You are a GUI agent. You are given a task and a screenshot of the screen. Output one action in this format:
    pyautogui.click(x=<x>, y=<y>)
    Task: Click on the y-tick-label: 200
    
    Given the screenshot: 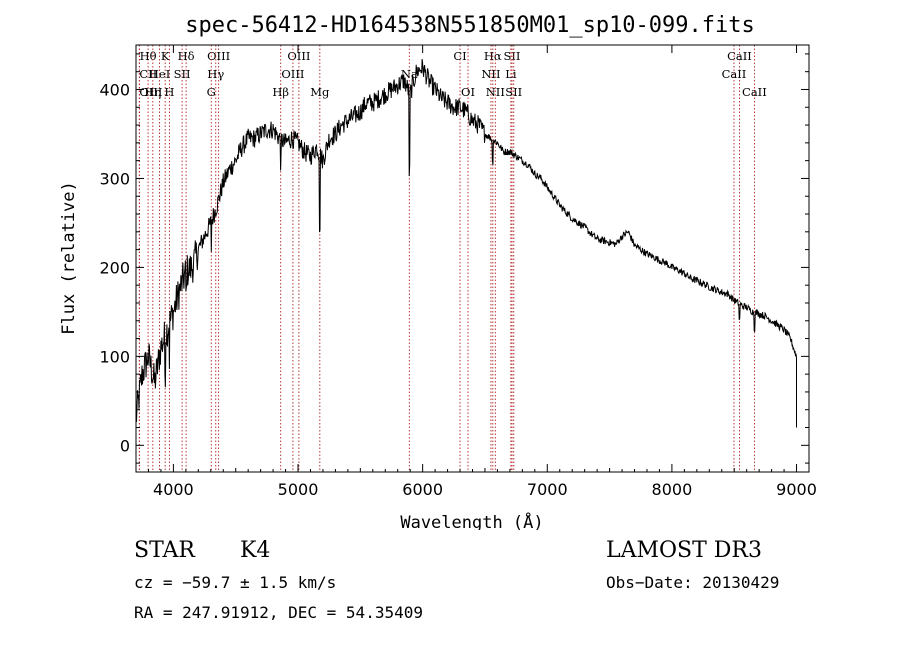 What is the action you would take?
    pyautogui.click(x=114, y=267)
    